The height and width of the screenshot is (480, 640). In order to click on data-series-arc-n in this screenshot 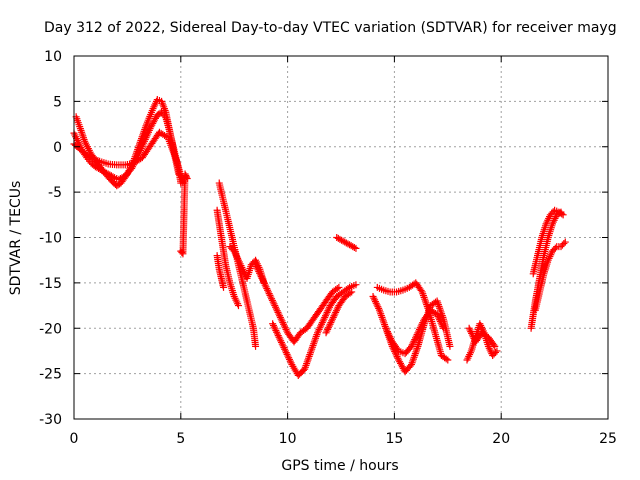, I will do `click(412, 321)`.